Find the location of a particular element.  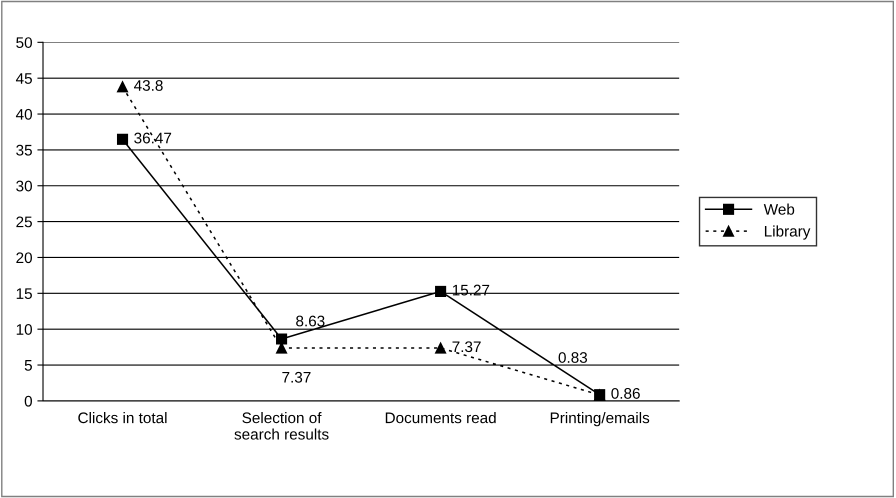

y-tick-label: 40 is located at coordinates (24, 114).